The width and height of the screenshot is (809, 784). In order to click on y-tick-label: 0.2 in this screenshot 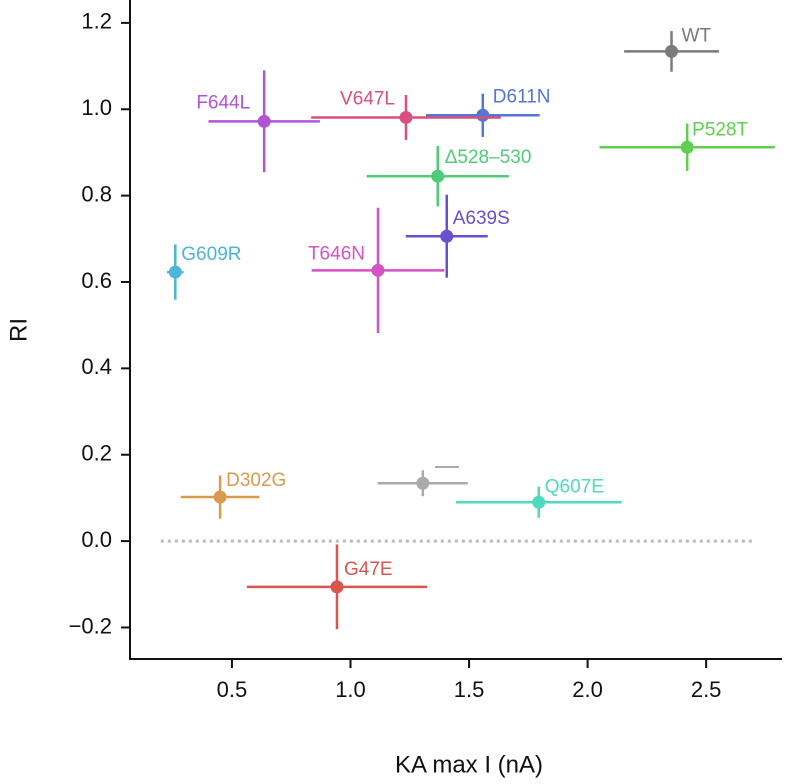, I will do `click(96, 453)`.